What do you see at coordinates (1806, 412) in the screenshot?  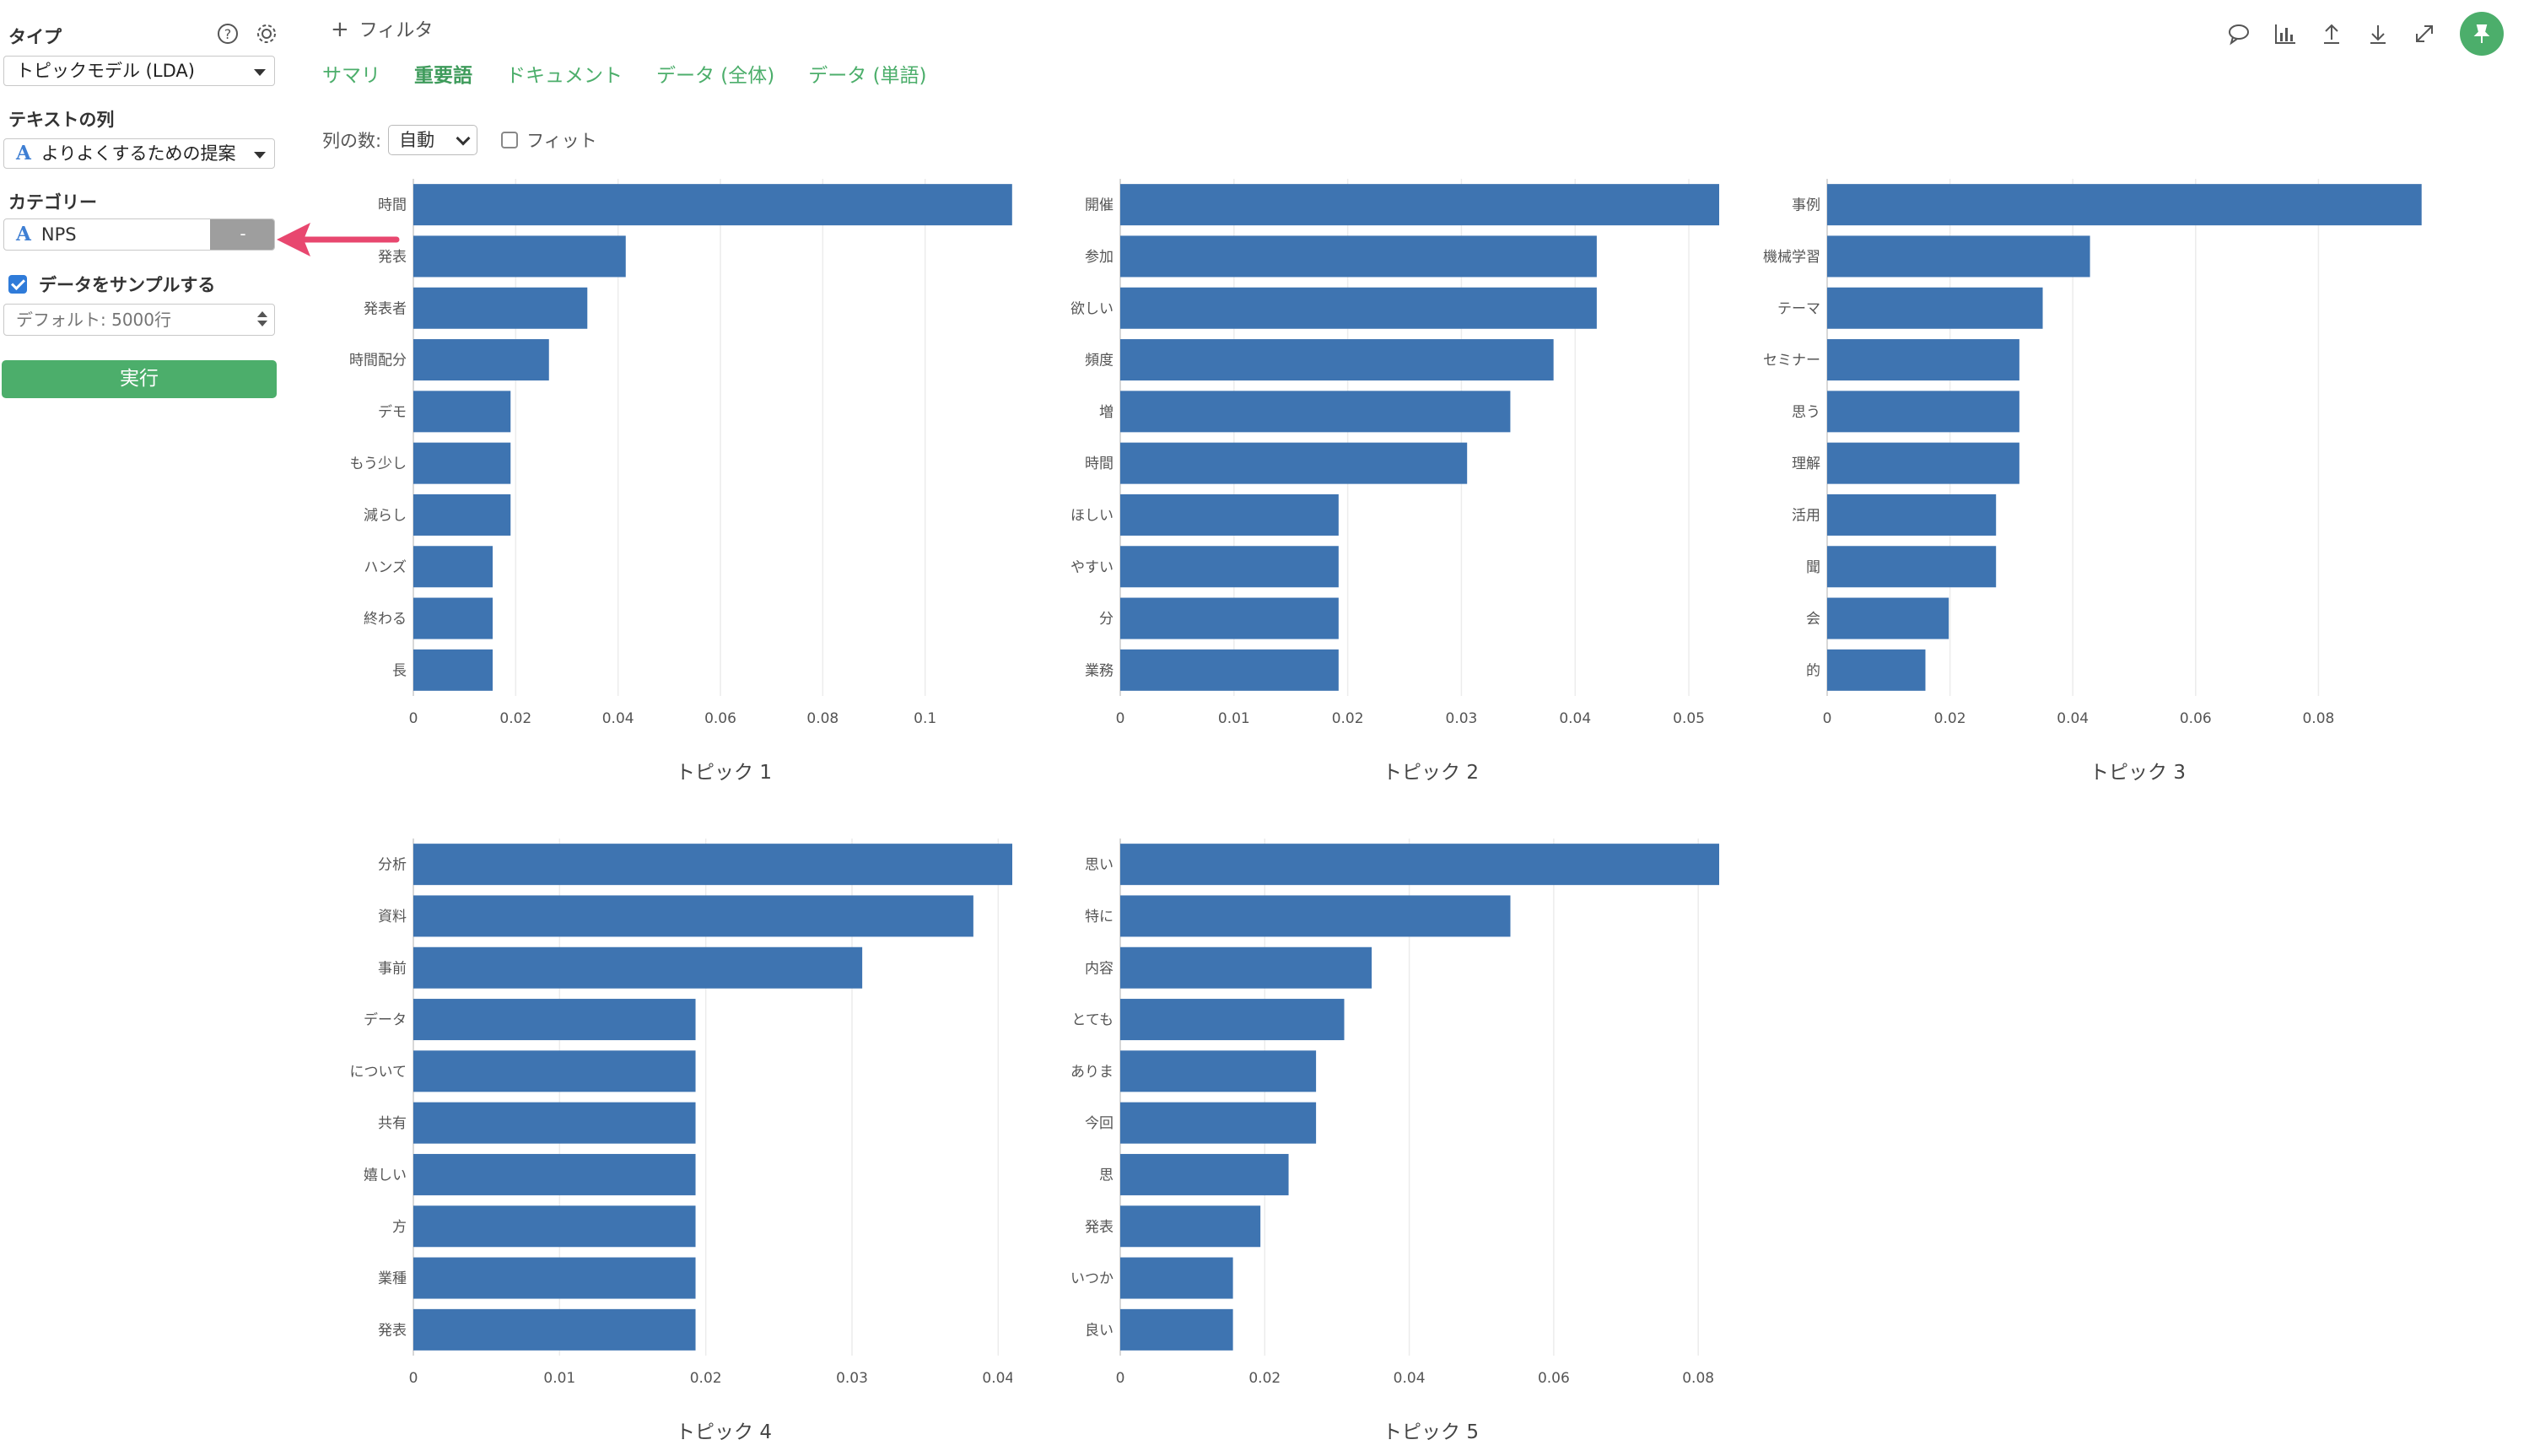 I see `category-label: 思う` at bounding box center [1806, 412].